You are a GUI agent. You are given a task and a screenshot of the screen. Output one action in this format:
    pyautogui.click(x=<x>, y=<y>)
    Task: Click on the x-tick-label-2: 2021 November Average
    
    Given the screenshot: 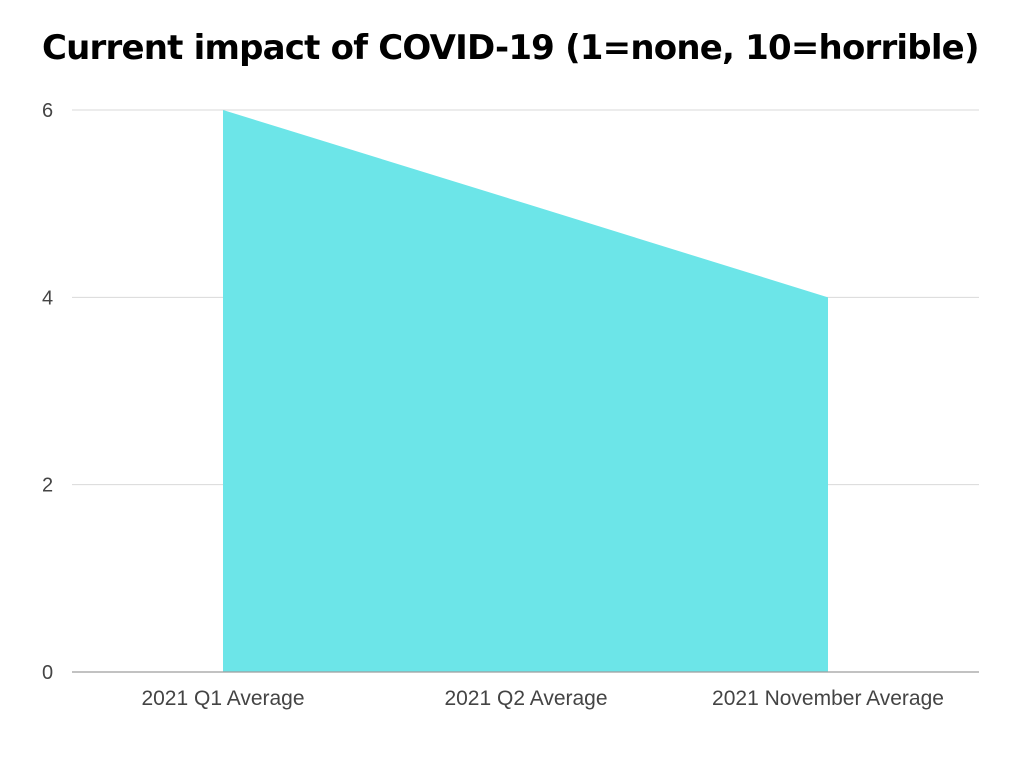 What is the action you would take?
    pyautogui.click(x=828, y=698)
    